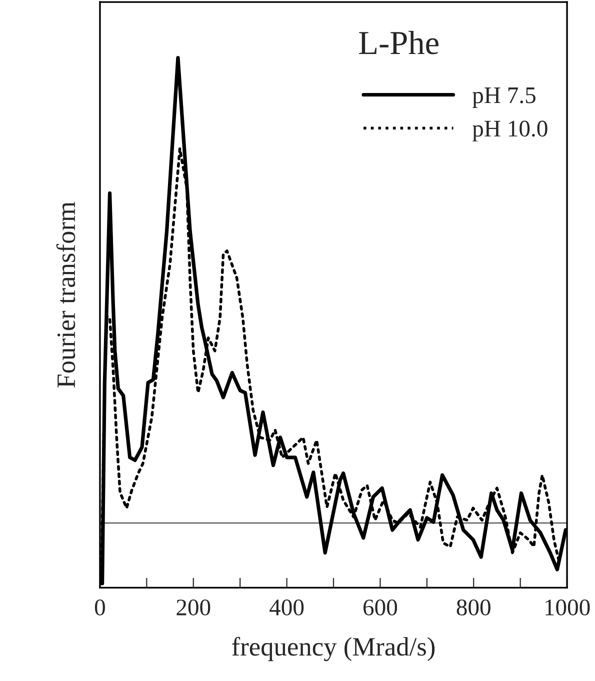  Describe the element at coordinates (510, 131) in the screenshot. I see `legend-label: pH 10.0` at that location.